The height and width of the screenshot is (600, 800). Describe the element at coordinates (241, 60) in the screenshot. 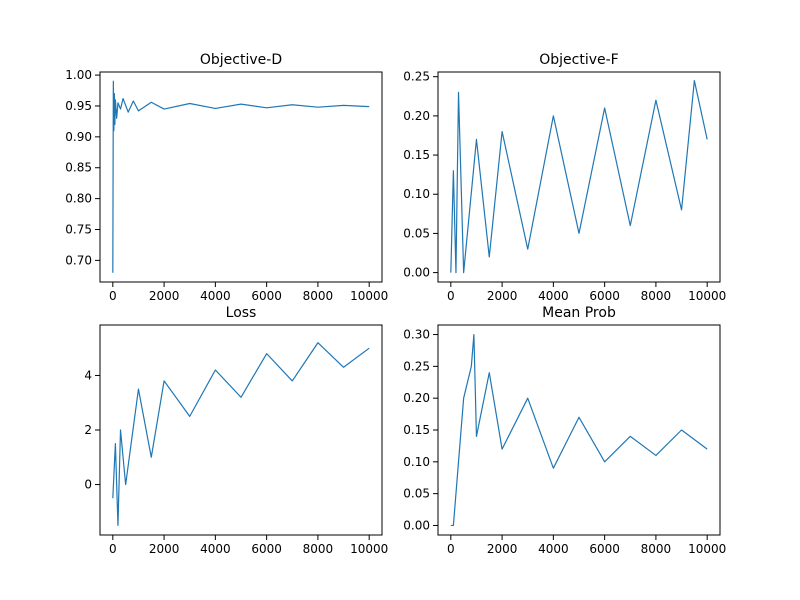

I see `chart-title: Objective-D` at that location.